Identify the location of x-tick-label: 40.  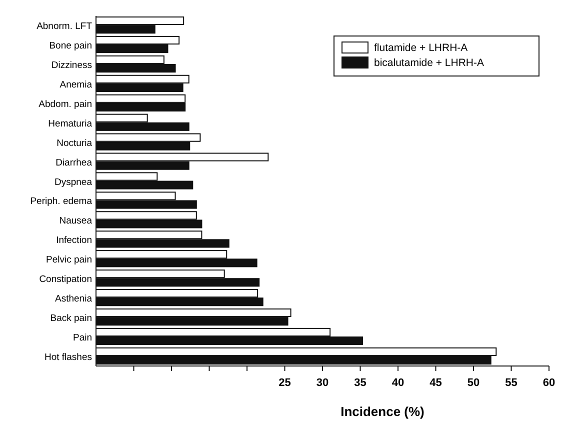
(398, 383).